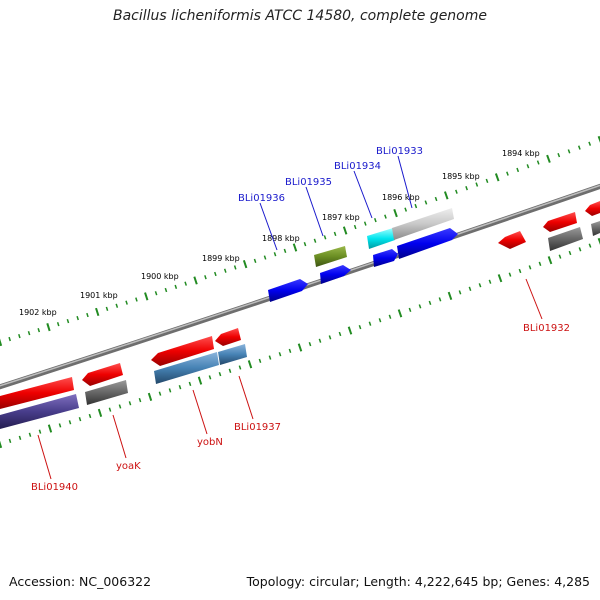 Image resolution: width=600 pixels, height=600 pixels. Describe the element at coordinates (261, 198) in the screenshot. I see `gene-label-bli01936: BLi01936` at that location.